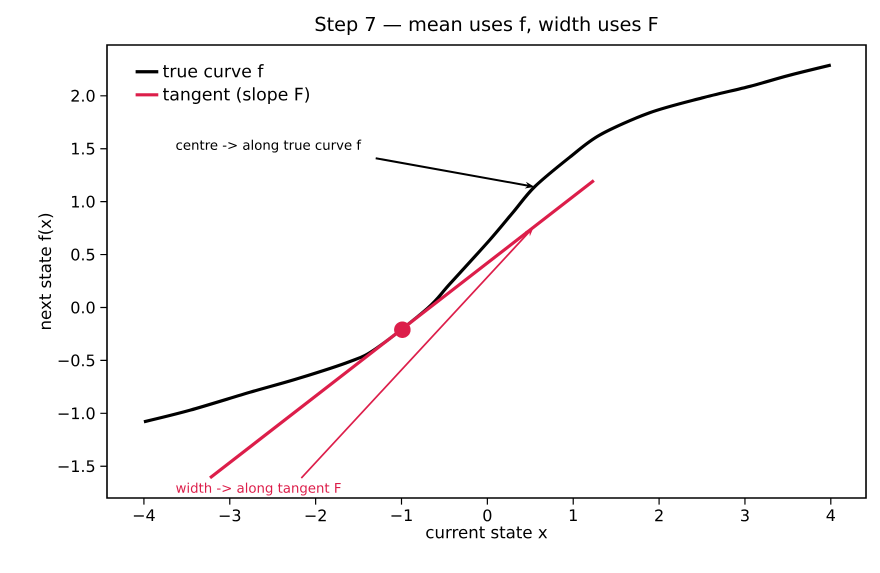  What do you see at coordinates (82, 254) in the screenshot?
I see `y-tick-label: 0.5` at bounding box center [82, 254].